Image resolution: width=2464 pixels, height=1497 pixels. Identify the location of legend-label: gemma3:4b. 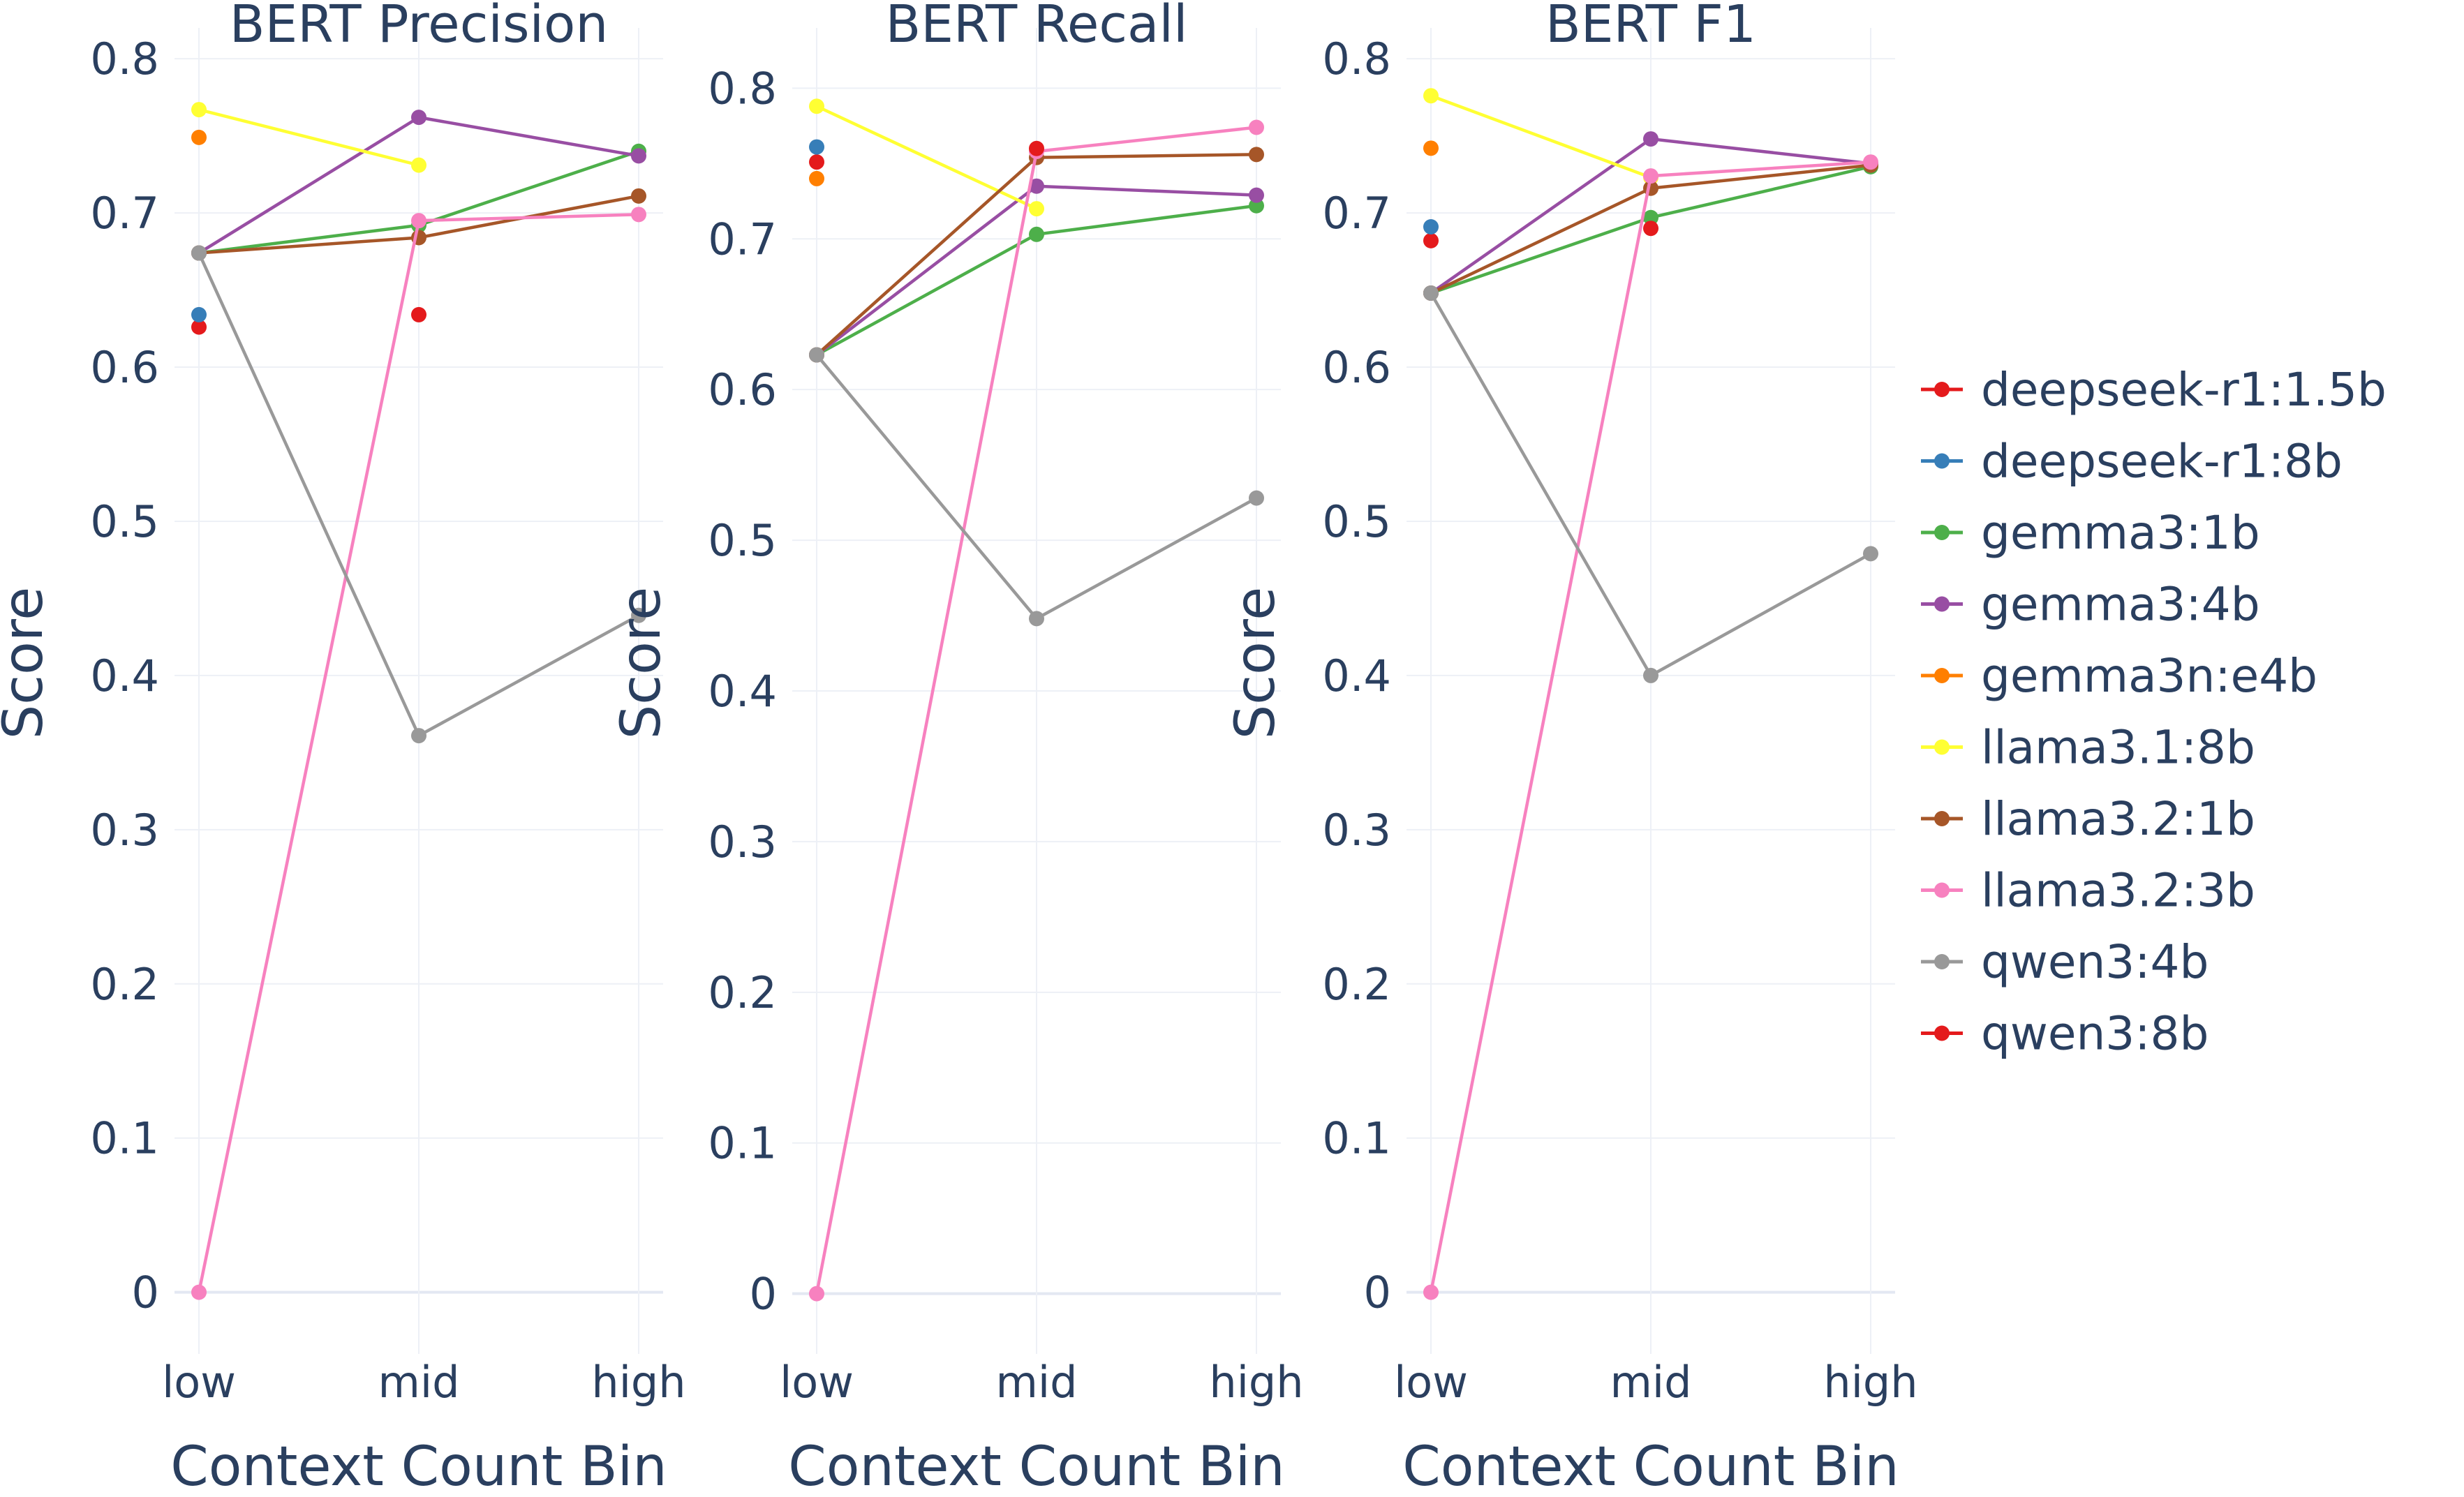
(2120, 605).